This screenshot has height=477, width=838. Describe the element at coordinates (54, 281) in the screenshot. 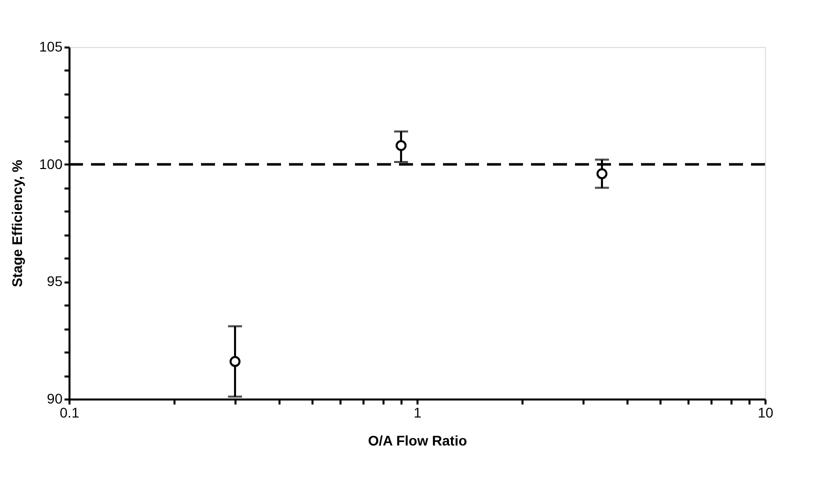

I see `y-tick-label: 95` at that location.